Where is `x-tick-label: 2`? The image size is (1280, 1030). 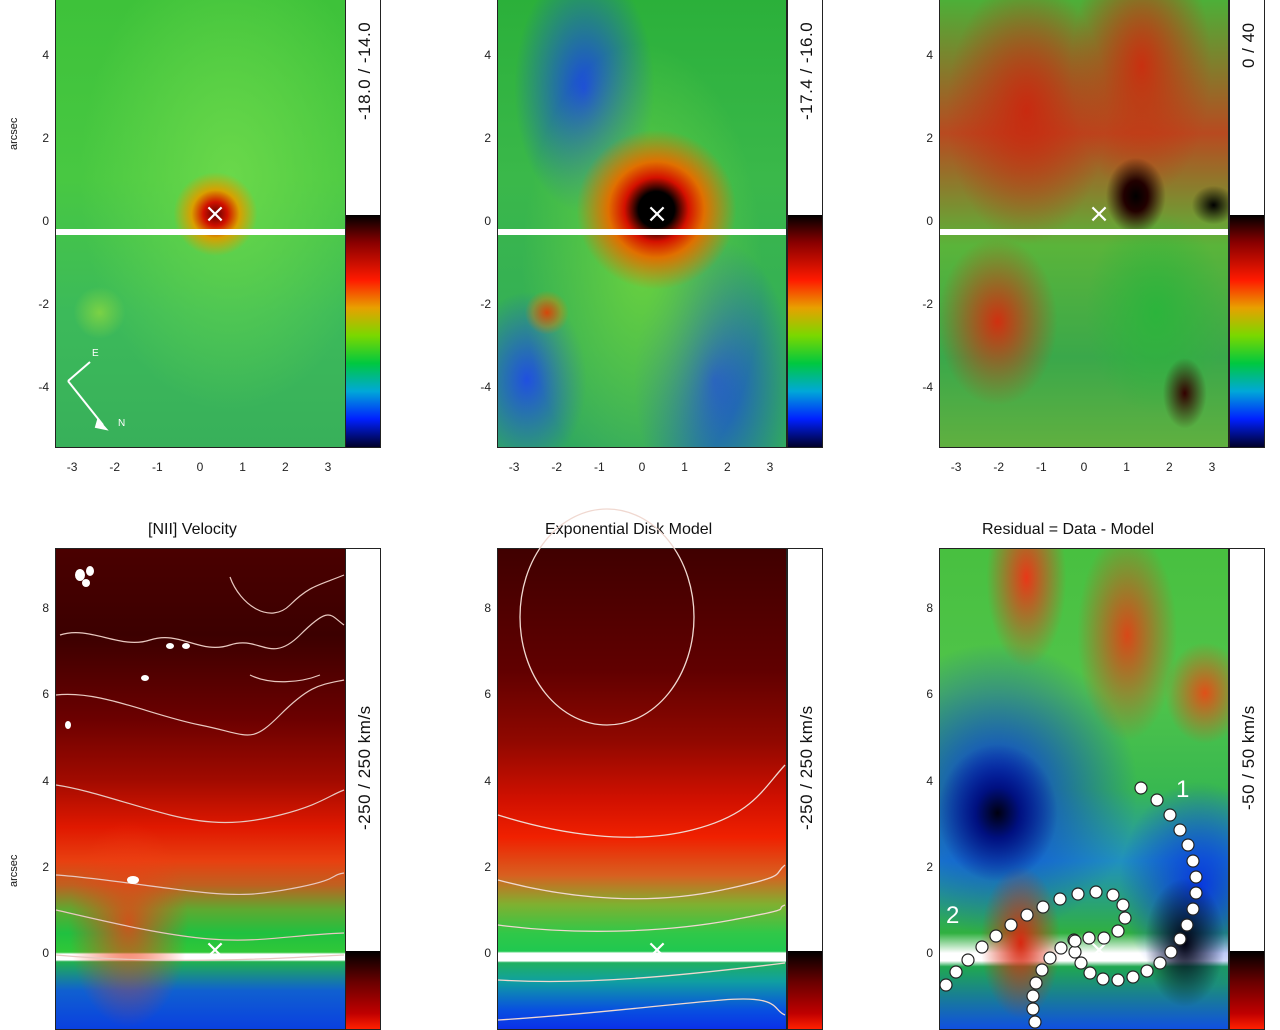
x-tick-label: 2 is located at coordinates (1169, 467).